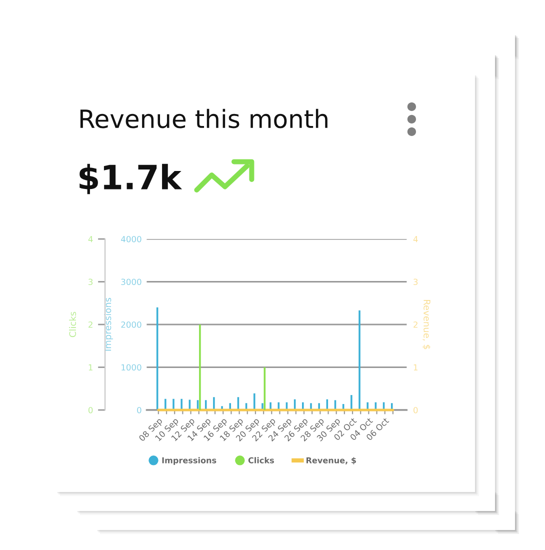  I want to click on y-axis-title: Impressions, so click(108, 324).